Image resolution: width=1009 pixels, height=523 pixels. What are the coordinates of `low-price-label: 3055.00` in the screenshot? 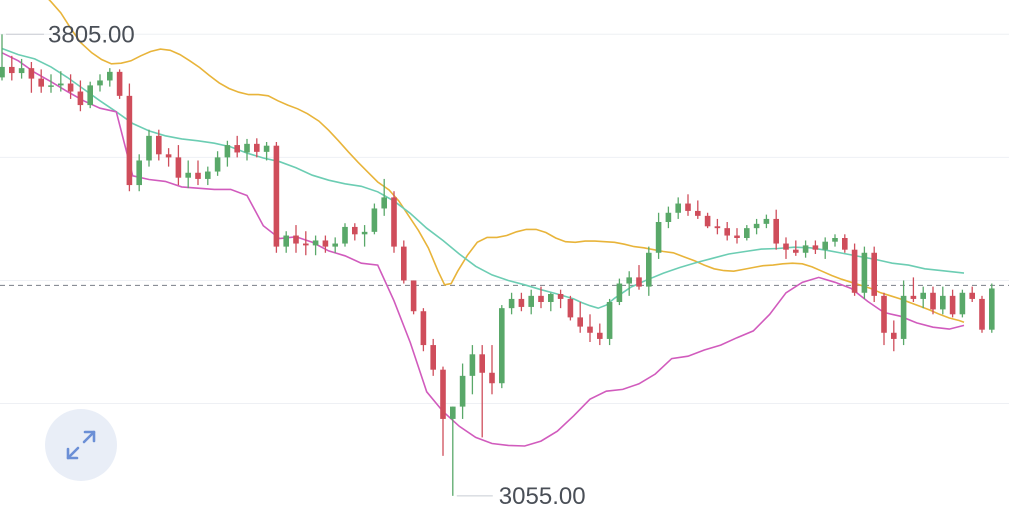 It's located at (542, 496).